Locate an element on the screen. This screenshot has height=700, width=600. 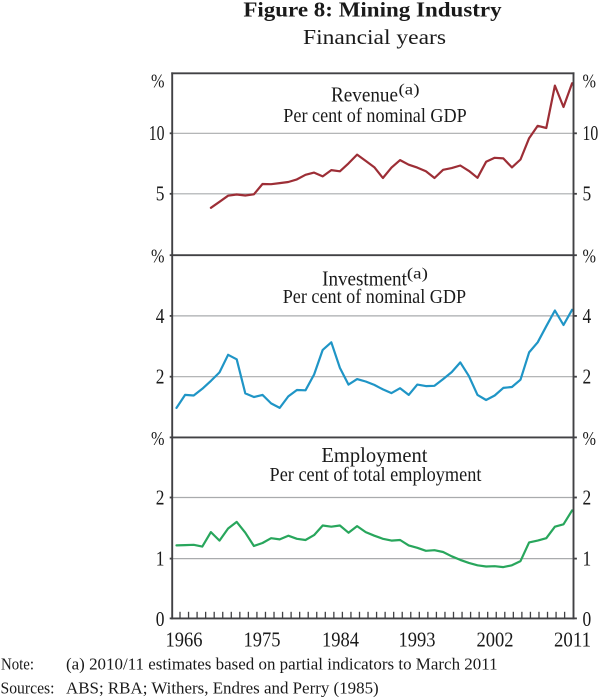
svg-text: Financial years is located at coordinates (374, 37).